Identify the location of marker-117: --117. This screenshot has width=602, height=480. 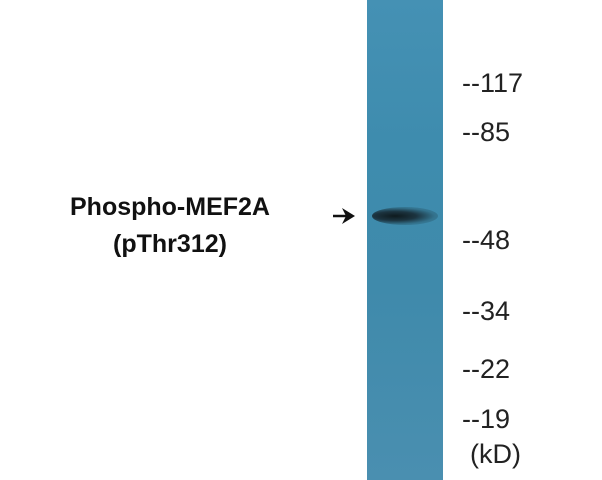
(493, 83).